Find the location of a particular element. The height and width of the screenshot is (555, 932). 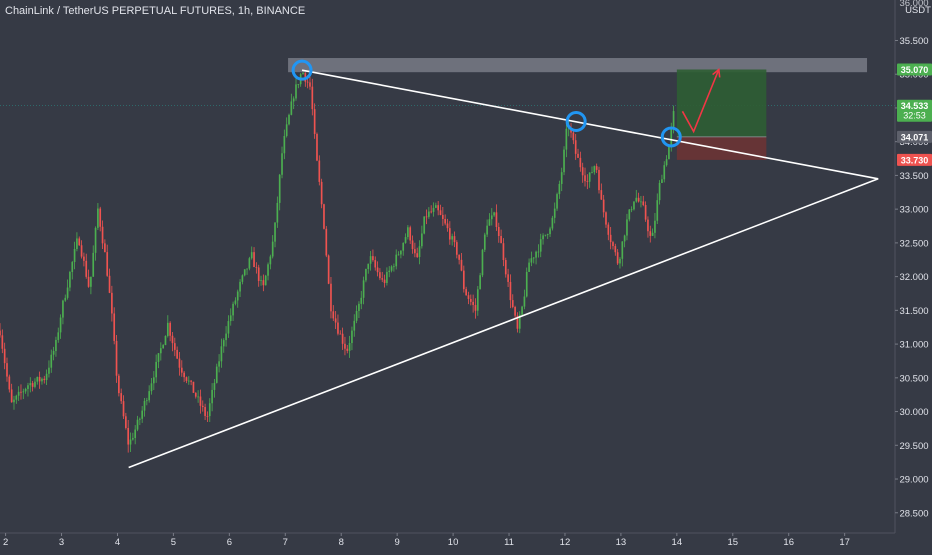

price-label-background is located at coordinates (914, 69).